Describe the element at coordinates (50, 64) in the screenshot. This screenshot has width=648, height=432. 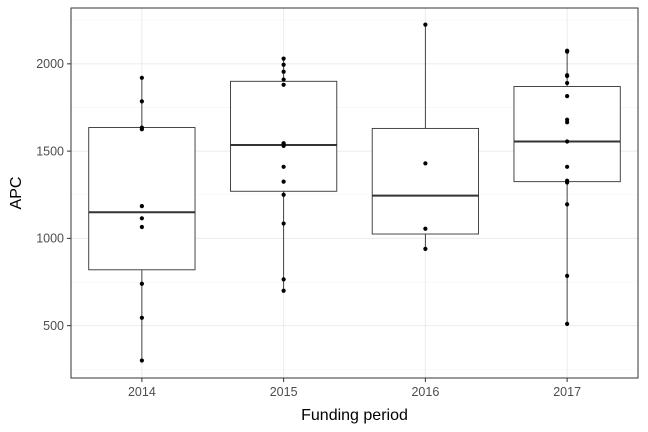
I see `y-tick-label: 2000` at that location.